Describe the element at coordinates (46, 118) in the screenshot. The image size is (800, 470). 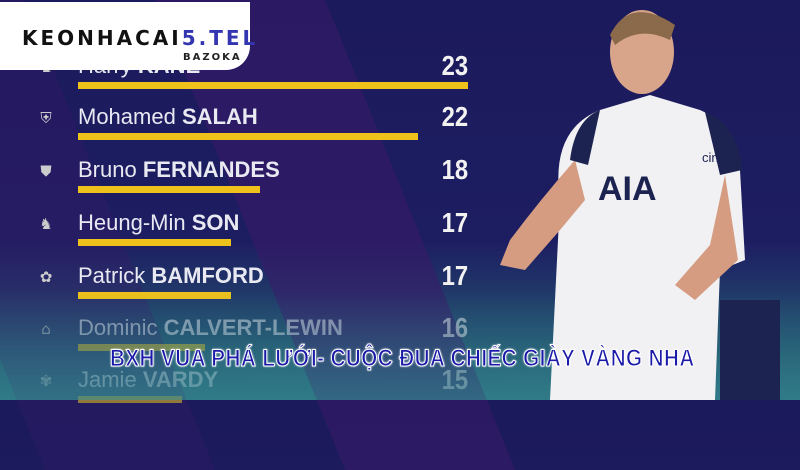
I see `liverpool-crest-icon: ⛨` at that location.